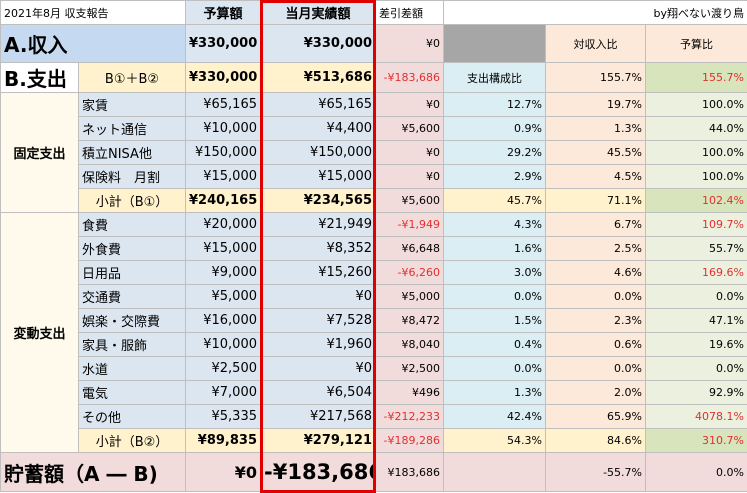 Image resolution: width=747 pixels, height=493 pixels. Describe the element at coordinates (595, 472) in the screenshot. I see `cell: -55.7%` at that location.